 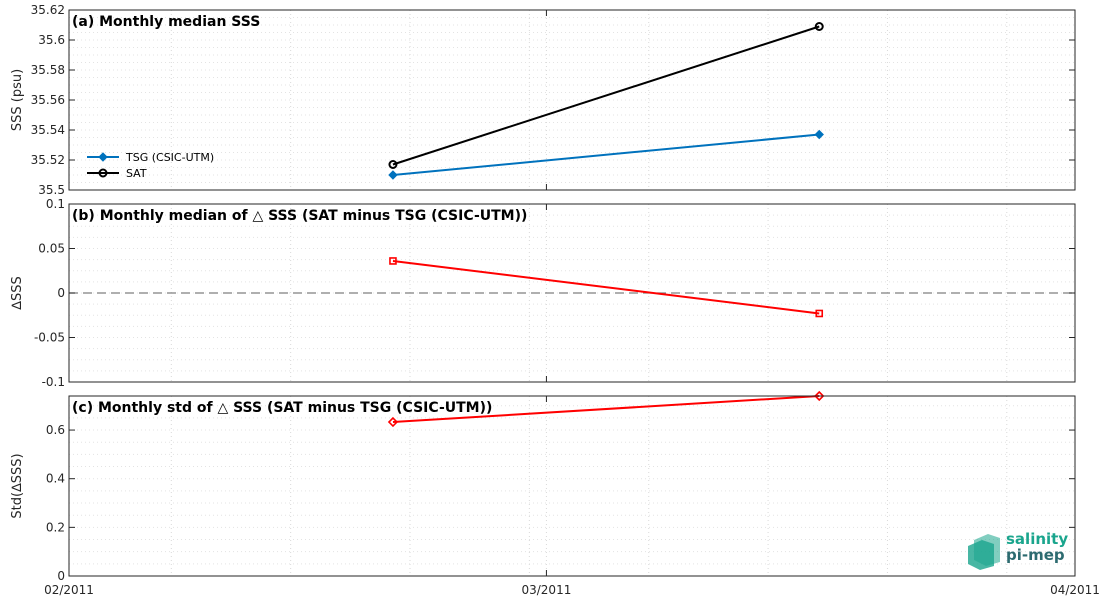 I want to click on y-tick-label: 35.52, so click(x=48, y=160).